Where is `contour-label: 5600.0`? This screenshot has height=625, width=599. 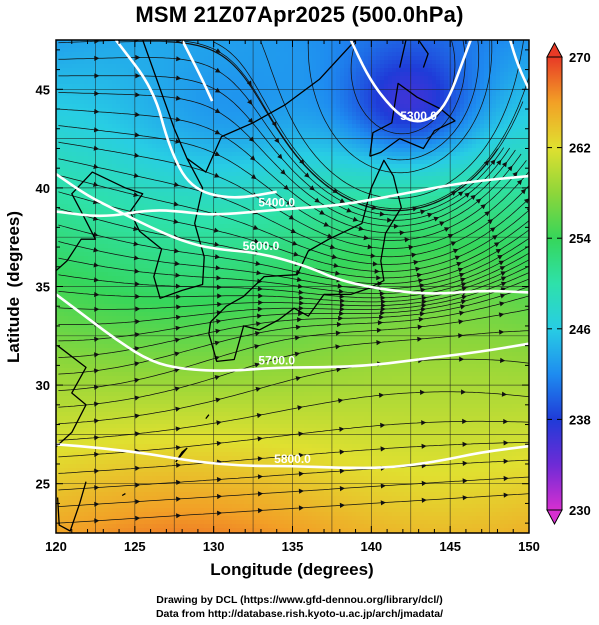
contour-label: 5600.0 is located at coordinates (261, 246).